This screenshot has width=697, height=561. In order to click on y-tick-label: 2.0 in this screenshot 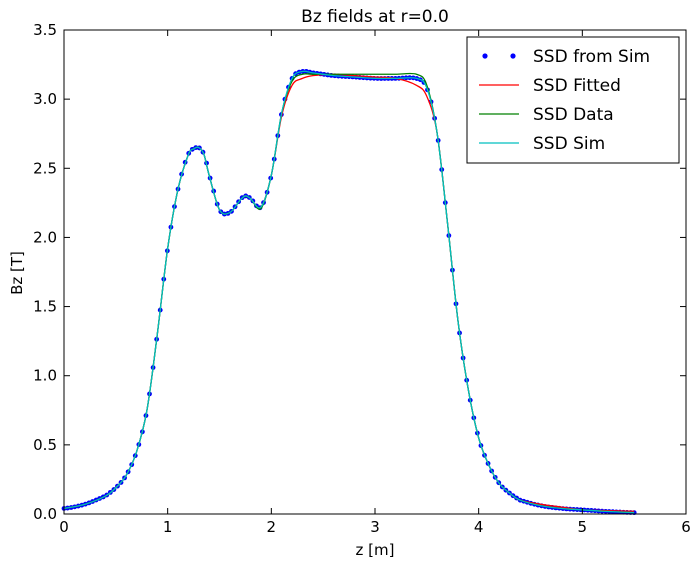, I will do `click(45, 237)`.